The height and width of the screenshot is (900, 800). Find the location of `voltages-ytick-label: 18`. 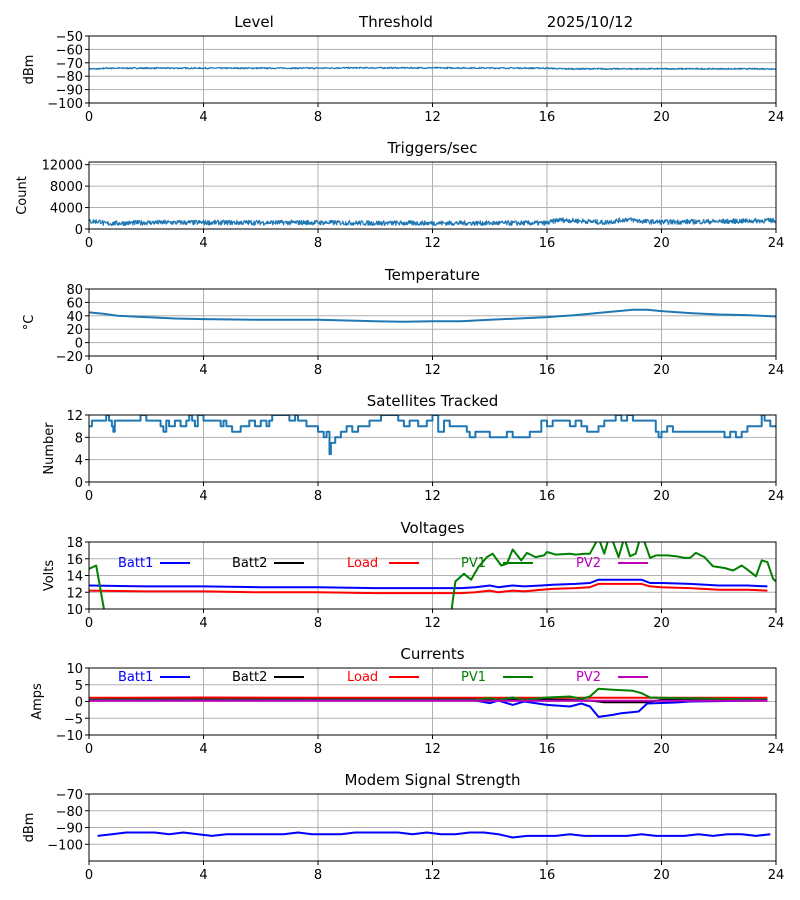

voltages-ytick-label: 18 is located at coordinates (74, 543).